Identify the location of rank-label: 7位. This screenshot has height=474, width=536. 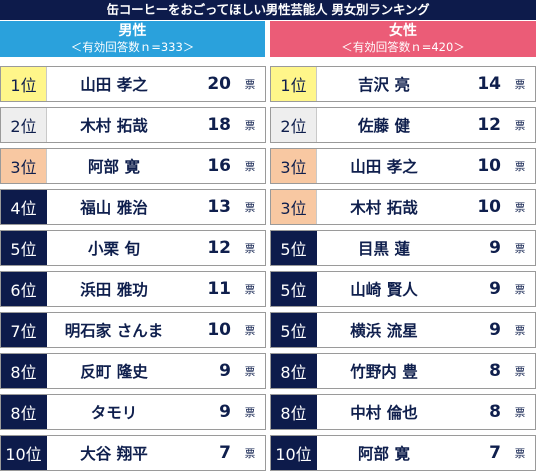
(24, 330).